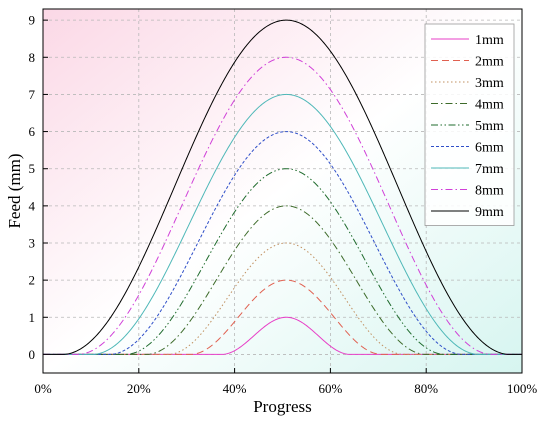 Image resolution: width=550 pixels, height=421 pixels. Describe the element at coordinates (32, 317) in the screenshot. I see `y-tick-label: 1` at that location.